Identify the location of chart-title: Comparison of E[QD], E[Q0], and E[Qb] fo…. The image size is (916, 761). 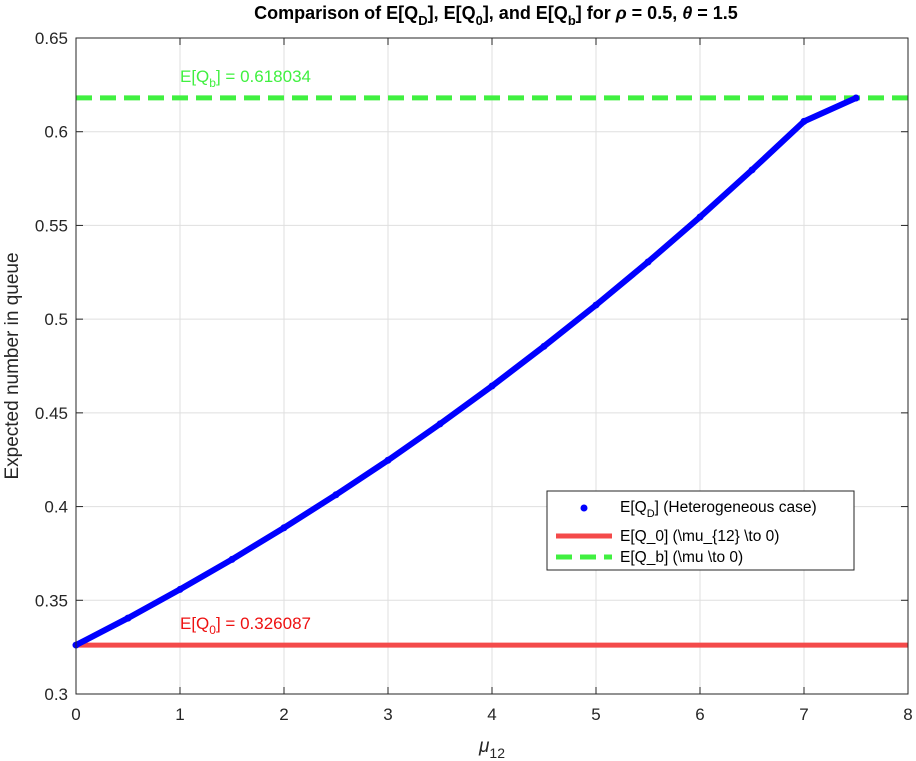
(496, 15).